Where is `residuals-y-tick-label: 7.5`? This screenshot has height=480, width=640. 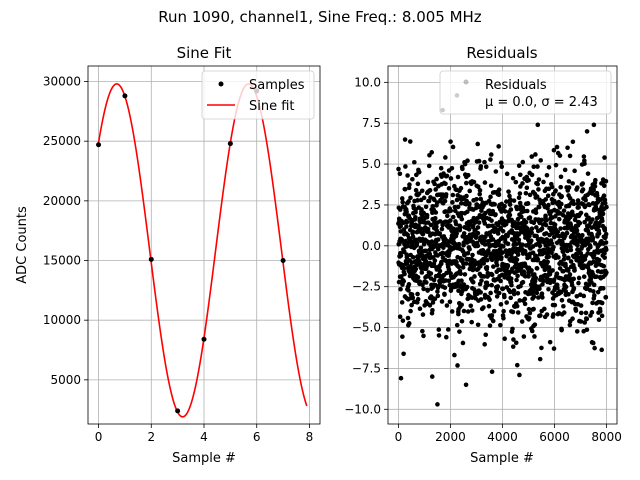
residuals-y-tick-label: 7.5 is located at coordinates (371, 123).